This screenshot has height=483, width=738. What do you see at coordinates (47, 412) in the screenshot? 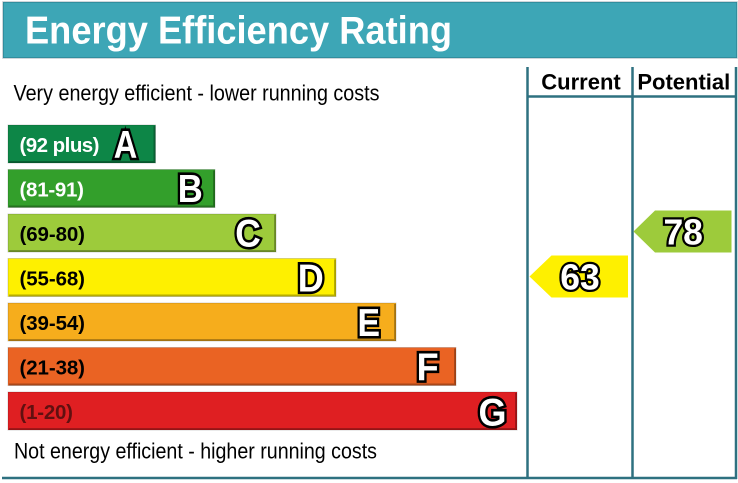
I see `svg-text: (1-20)` at bounding box center [47, 412].